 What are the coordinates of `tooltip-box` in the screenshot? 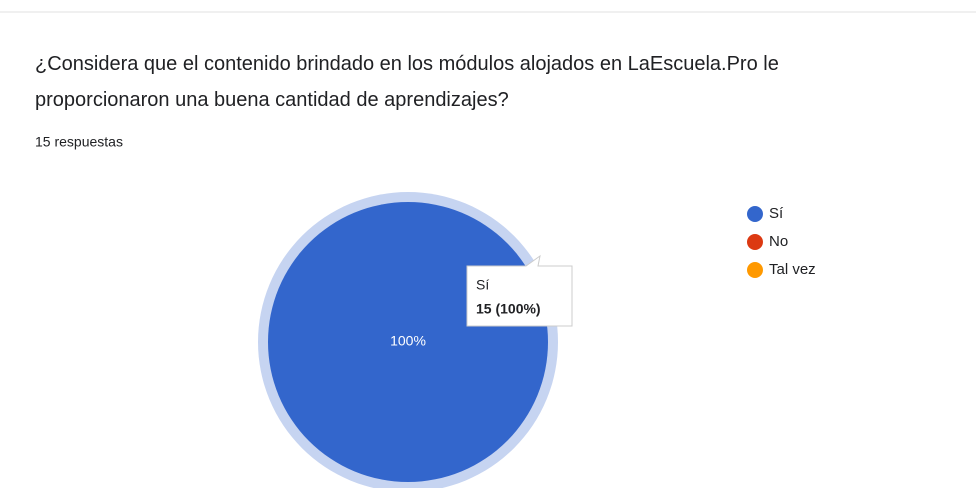 It's located at (519, 290).